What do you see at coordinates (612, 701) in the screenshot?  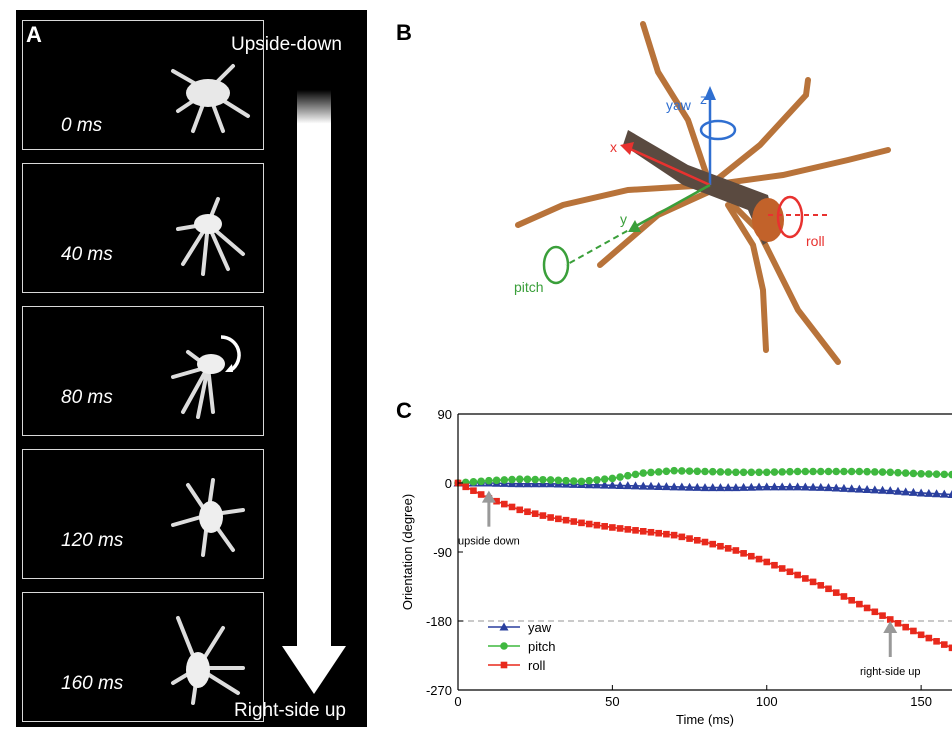 I see `x-tick-label: 50` at bounding box center [612, 701].